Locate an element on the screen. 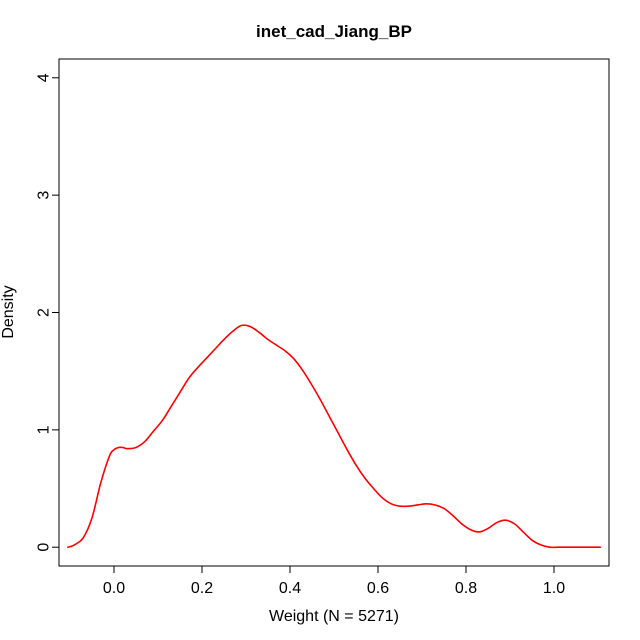 Image resolution: width=640 pixels, height=640 pixels. x-tick-label: 1.0 is located at coordinates (554, 588).